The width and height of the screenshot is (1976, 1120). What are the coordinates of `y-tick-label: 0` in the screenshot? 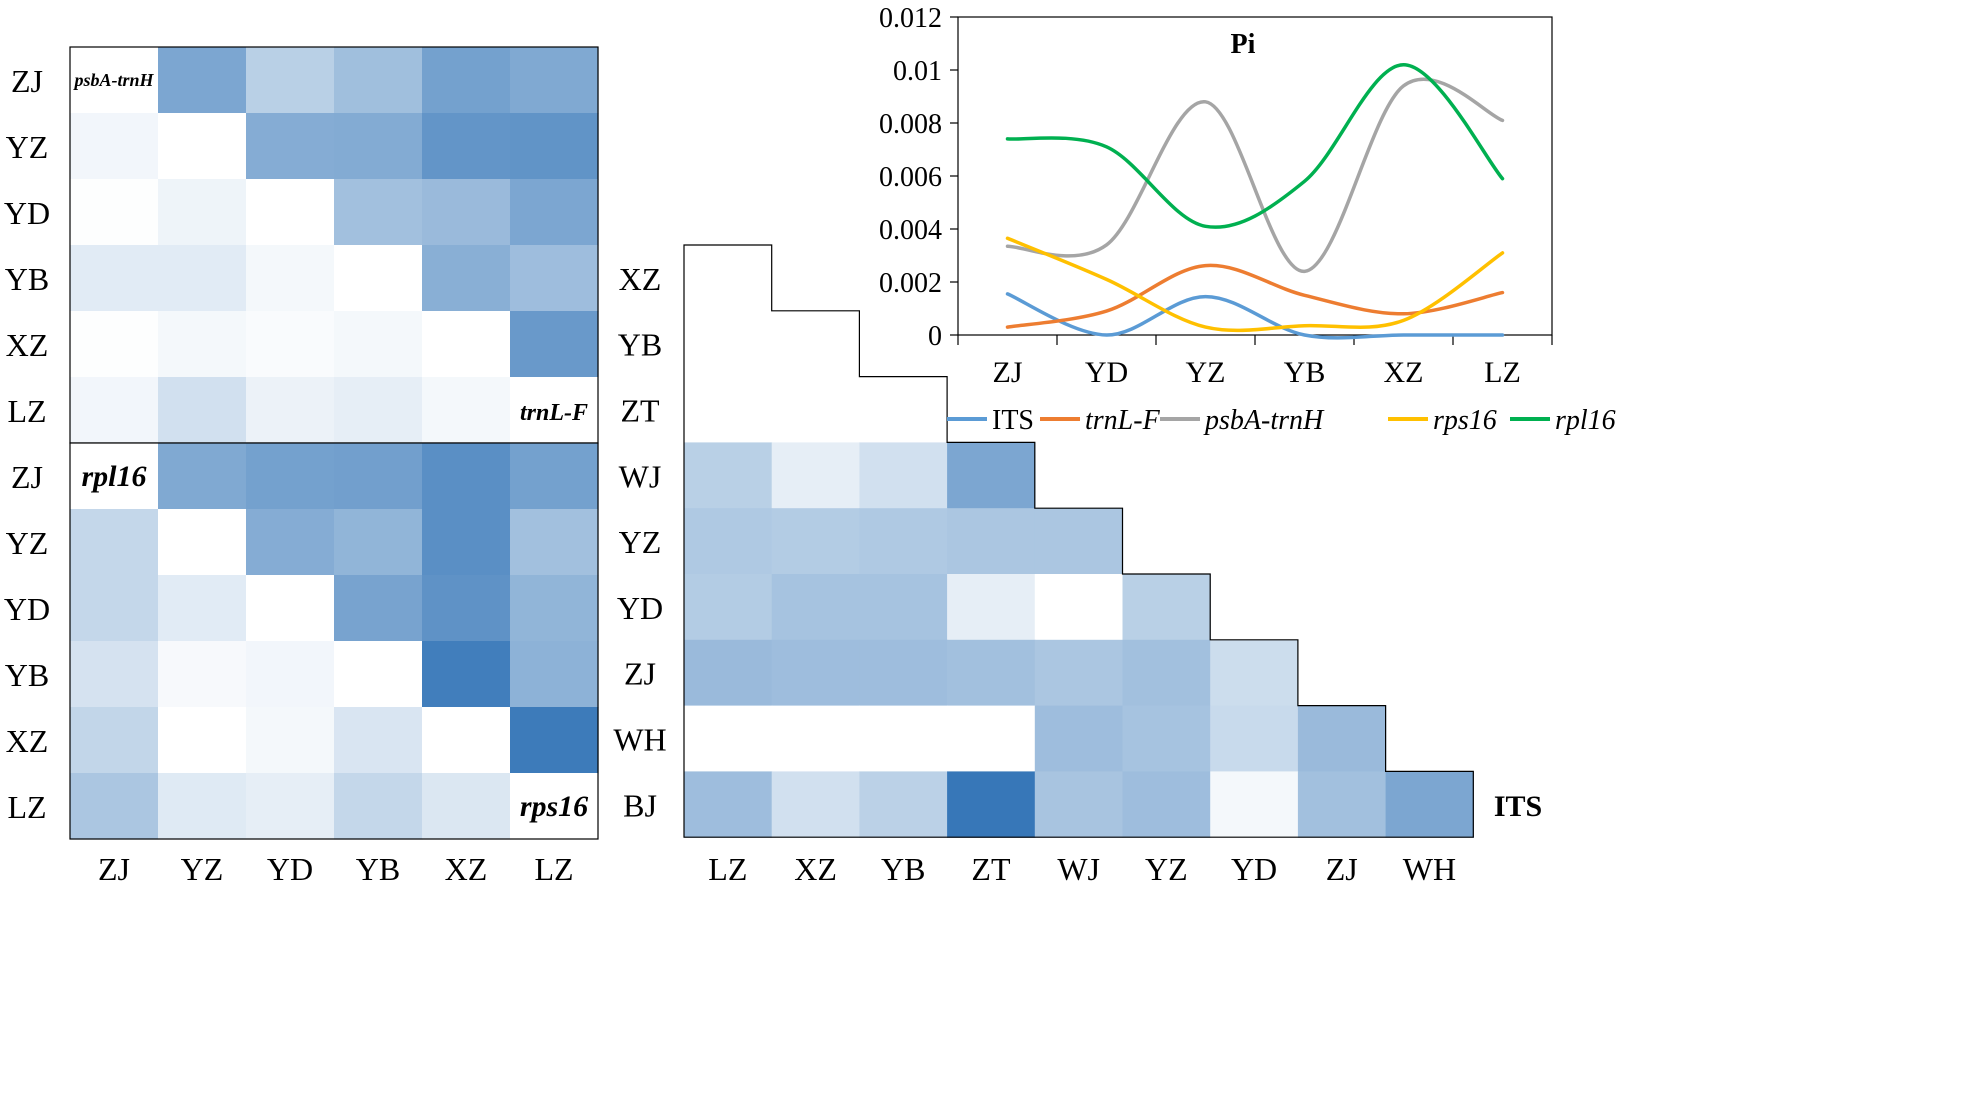 It's located at (935, 336).